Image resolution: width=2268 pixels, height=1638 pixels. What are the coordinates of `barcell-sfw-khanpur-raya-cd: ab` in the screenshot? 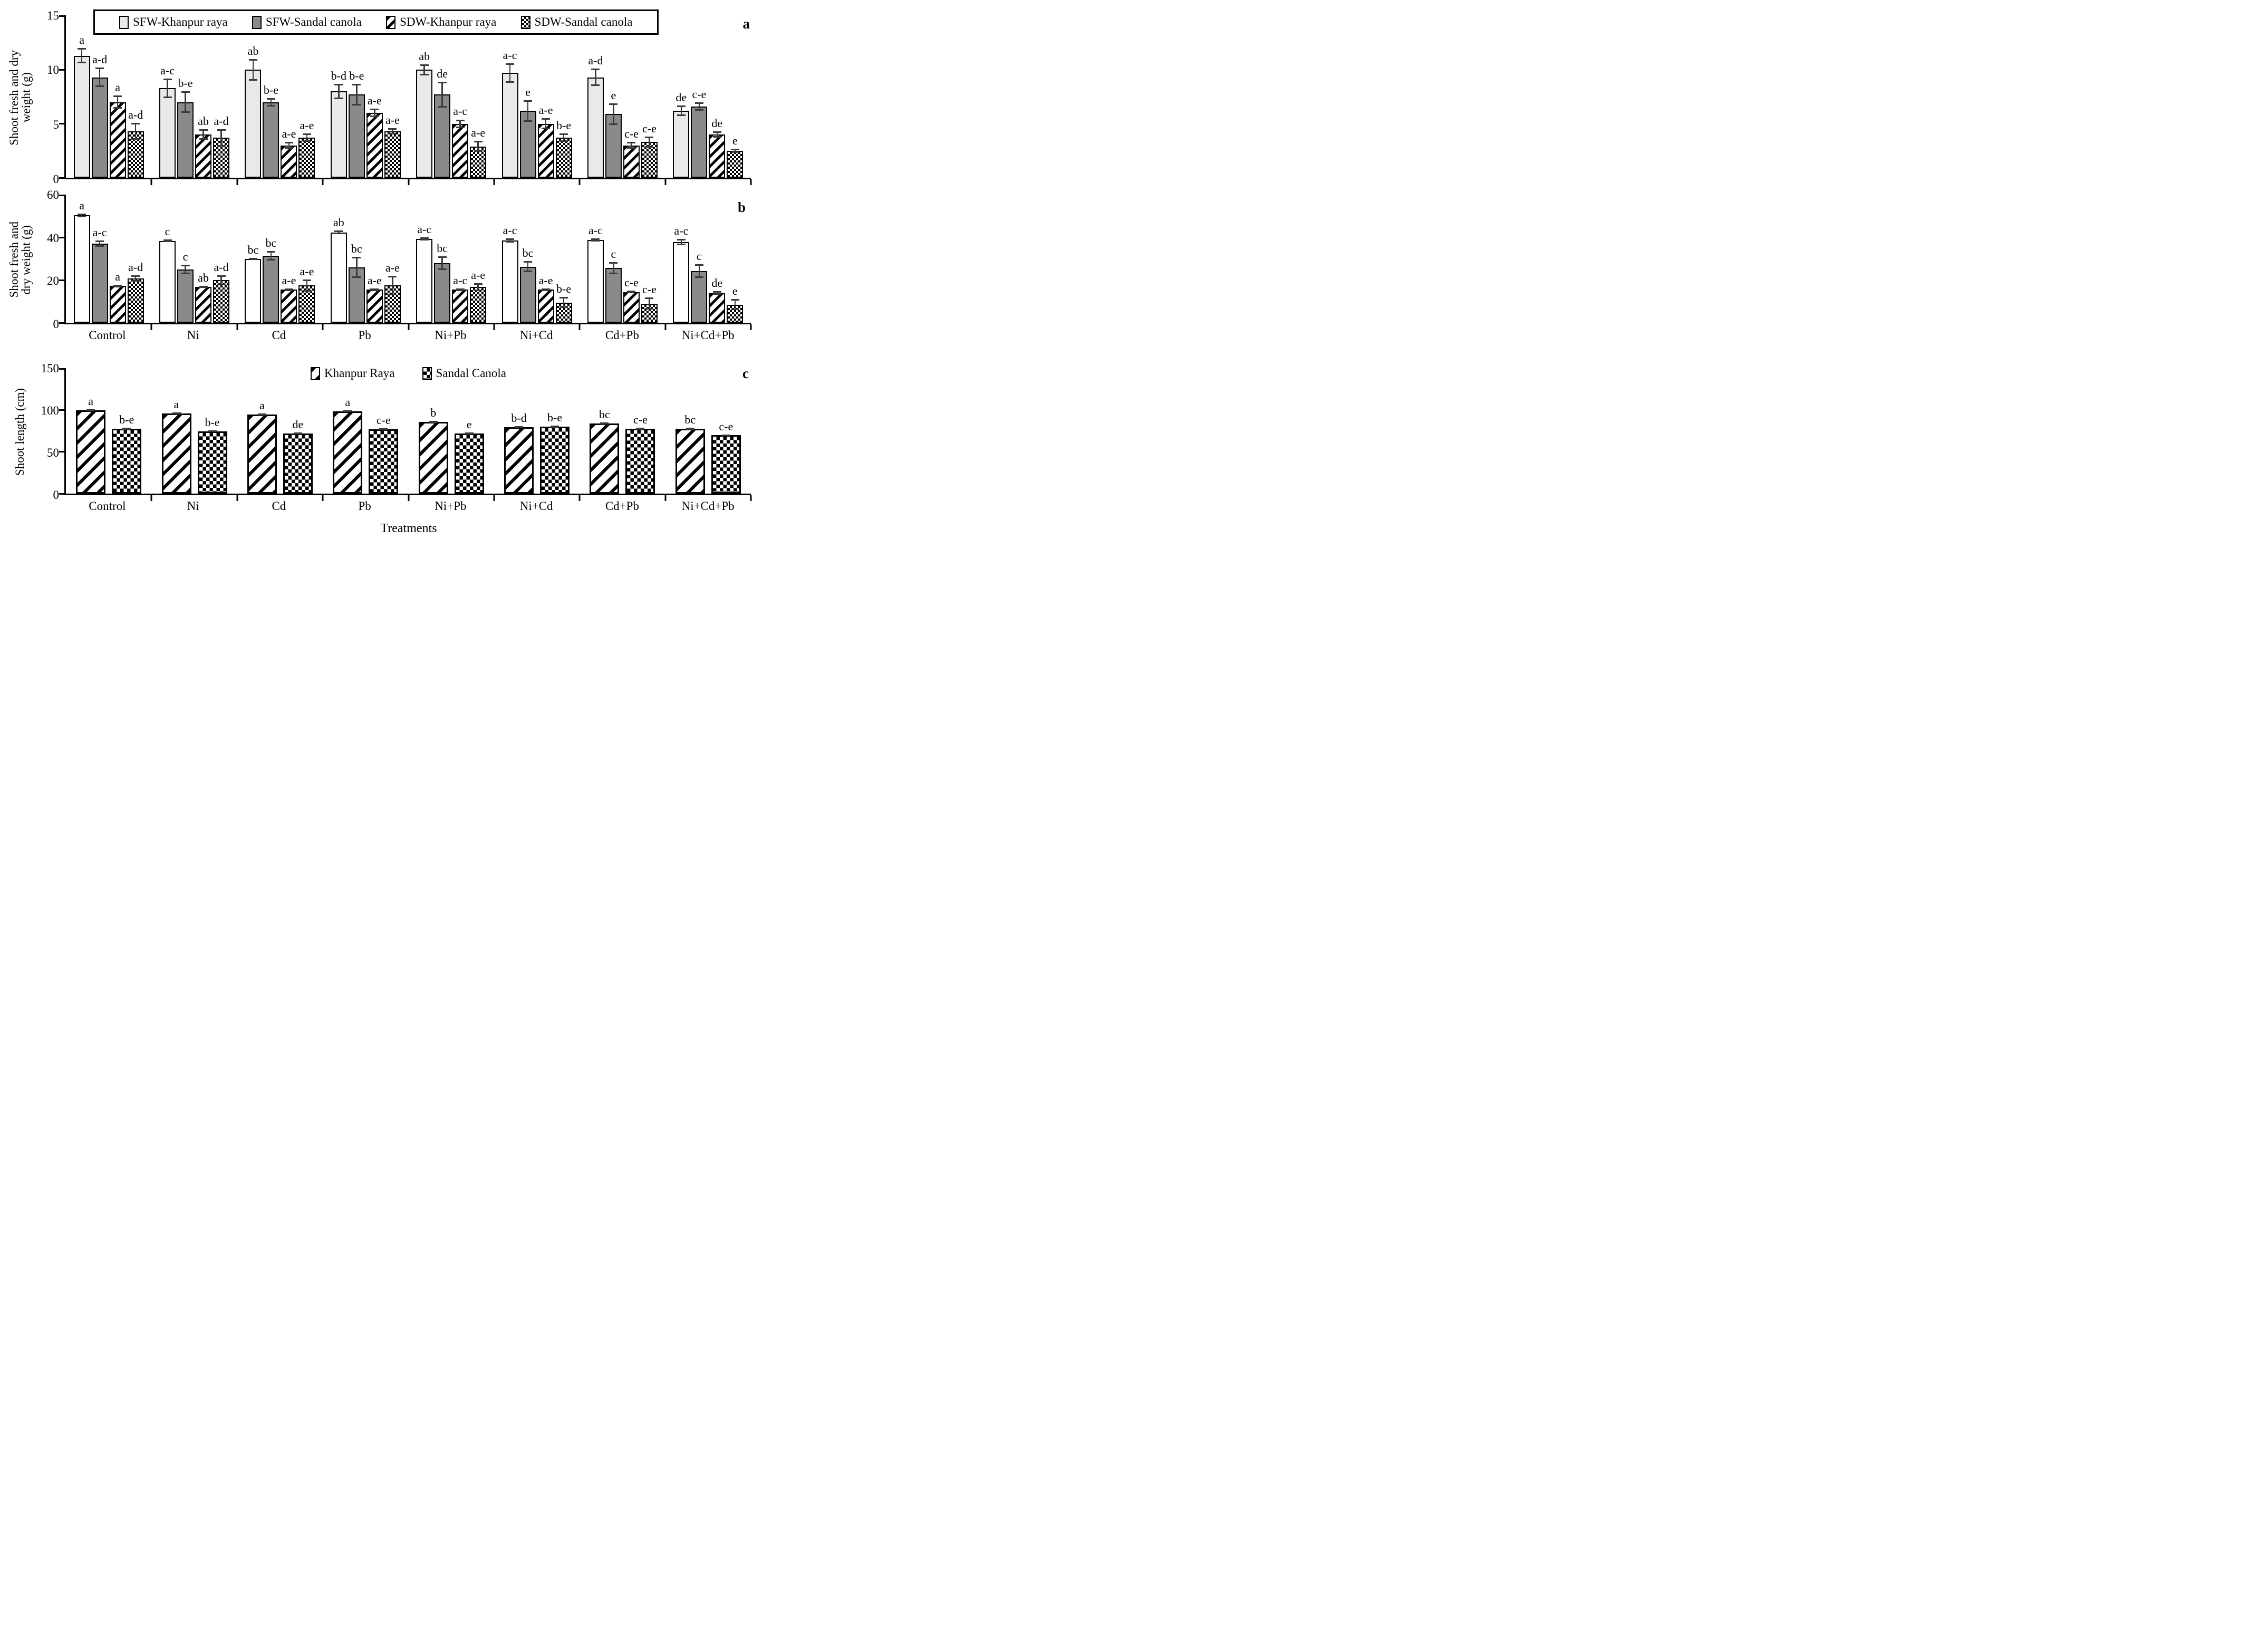 It's located at (254, 97).